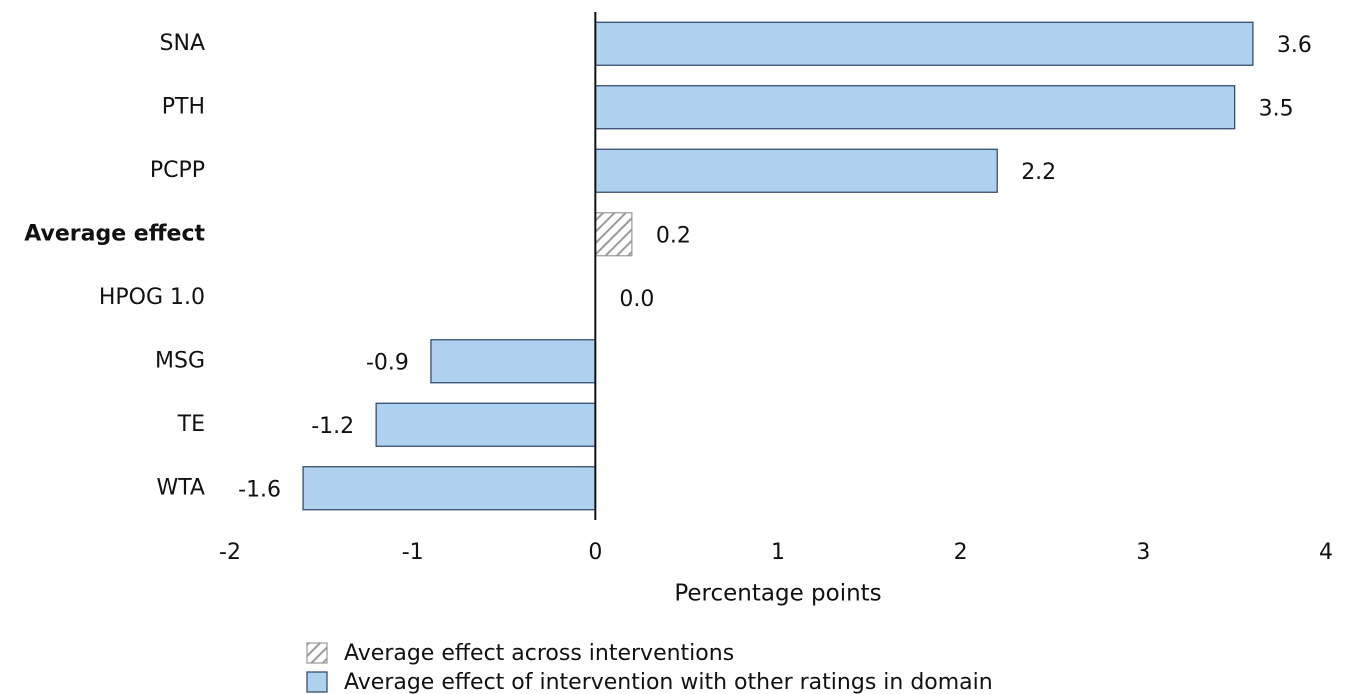  What do you see at coordinates (636, 299) in the screenshot?
I see `value-label: 0.0` at bounding box center [636, 299].